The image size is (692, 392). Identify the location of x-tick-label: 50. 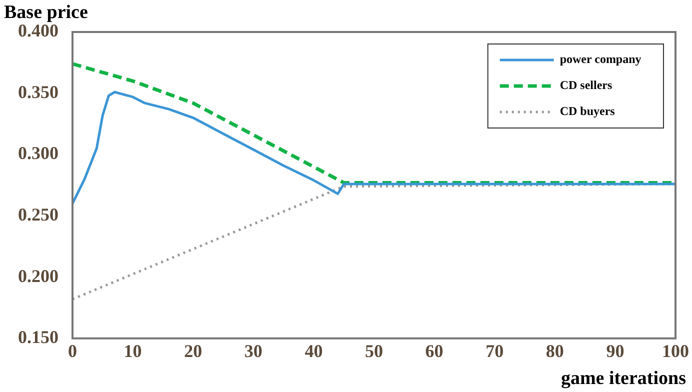
(374, 350).